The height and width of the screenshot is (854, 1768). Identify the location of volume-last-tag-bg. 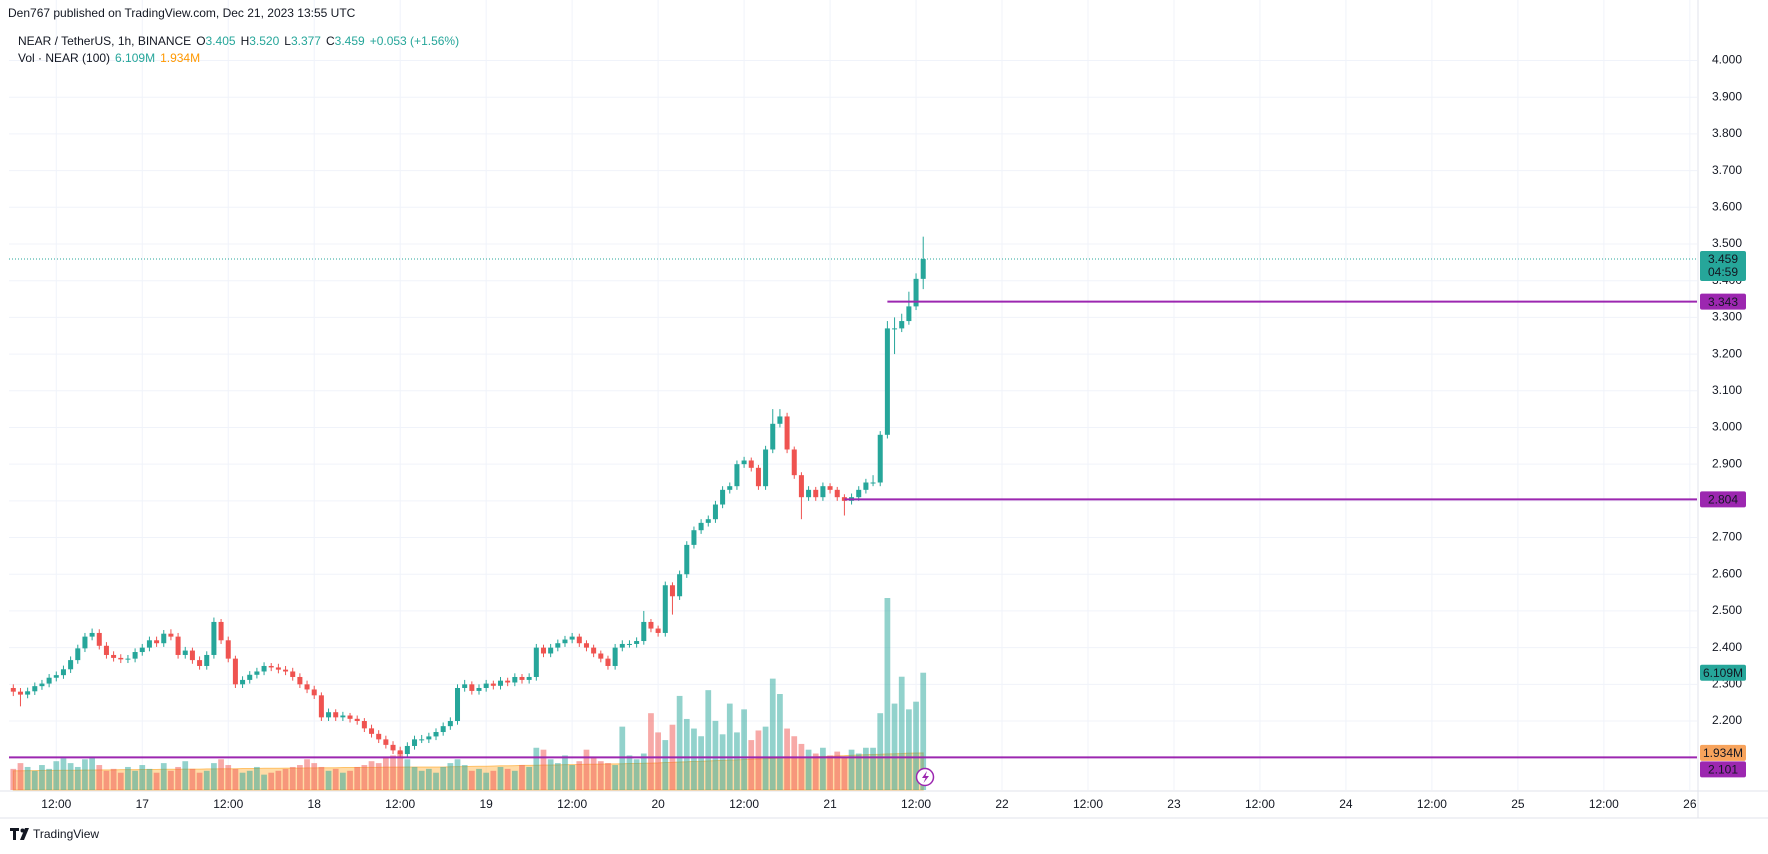
(1723, 672).